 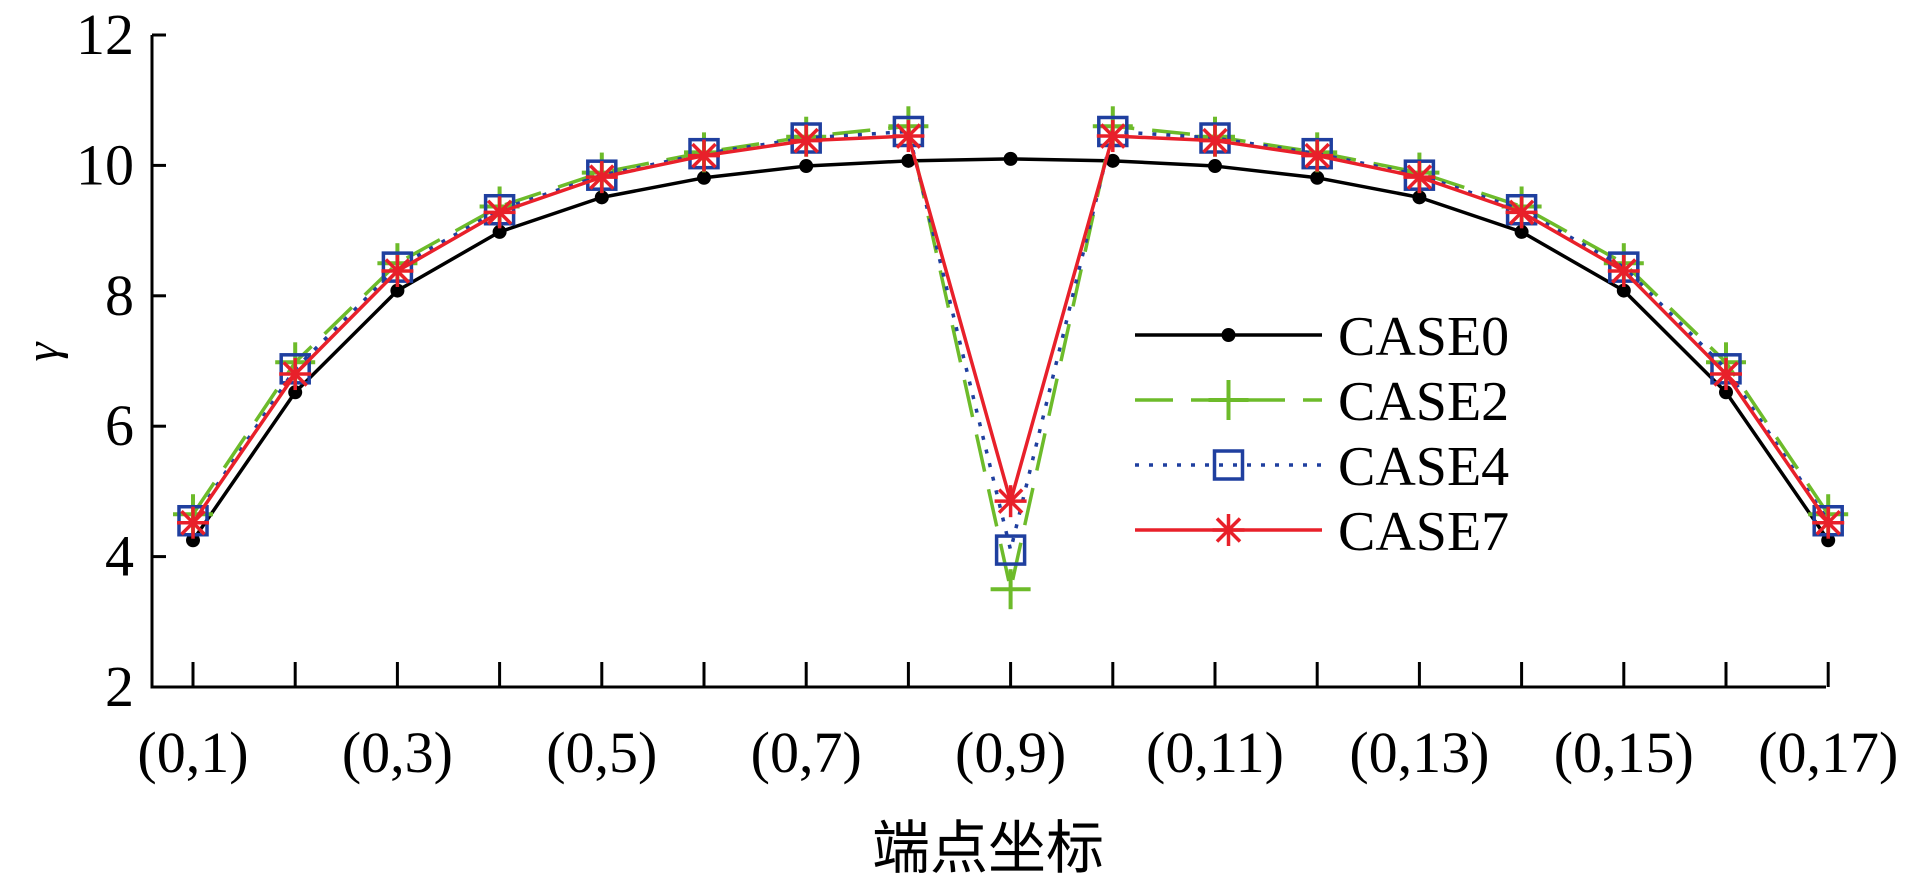 What do you see at coordinates (806, 752) in the screenshot?
I see `x-tick-label: (0,7)` at bounding box center [806, 752].